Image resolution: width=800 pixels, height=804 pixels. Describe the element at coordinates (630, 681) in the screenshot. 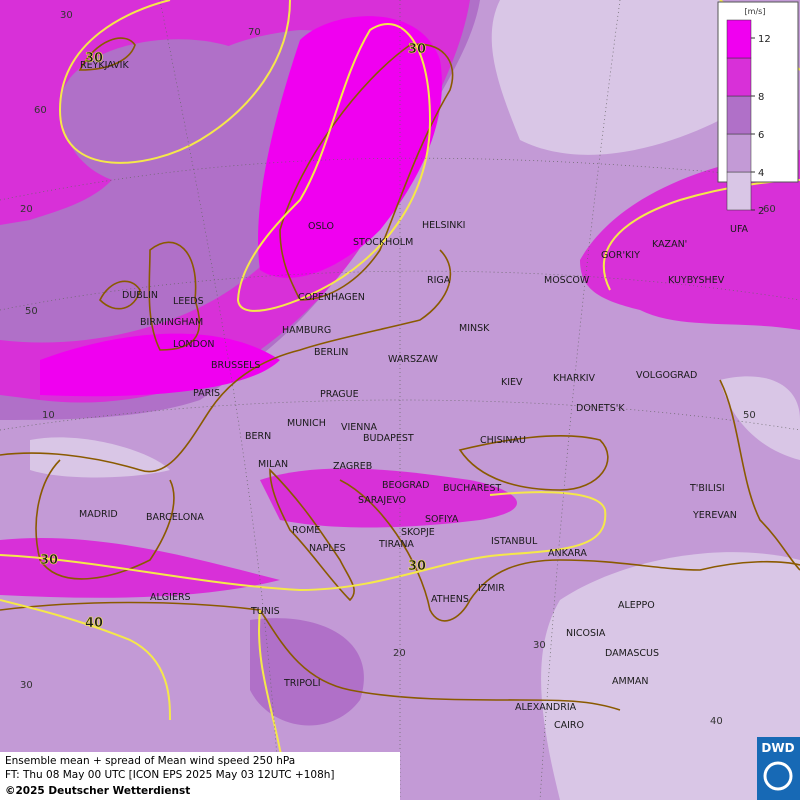

I see `city-label: AMMAN` at that location.